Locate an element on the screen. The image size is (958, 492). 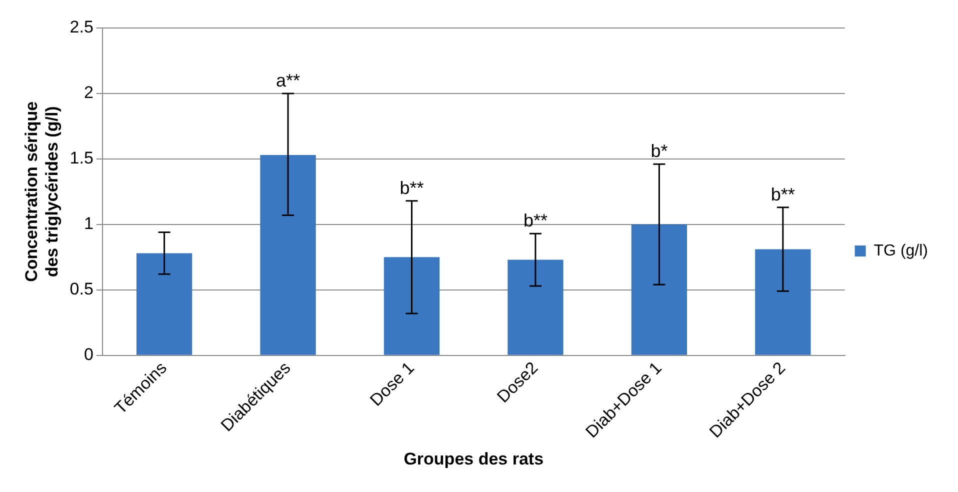
annotation: b* is located at coordinates (659, 151).